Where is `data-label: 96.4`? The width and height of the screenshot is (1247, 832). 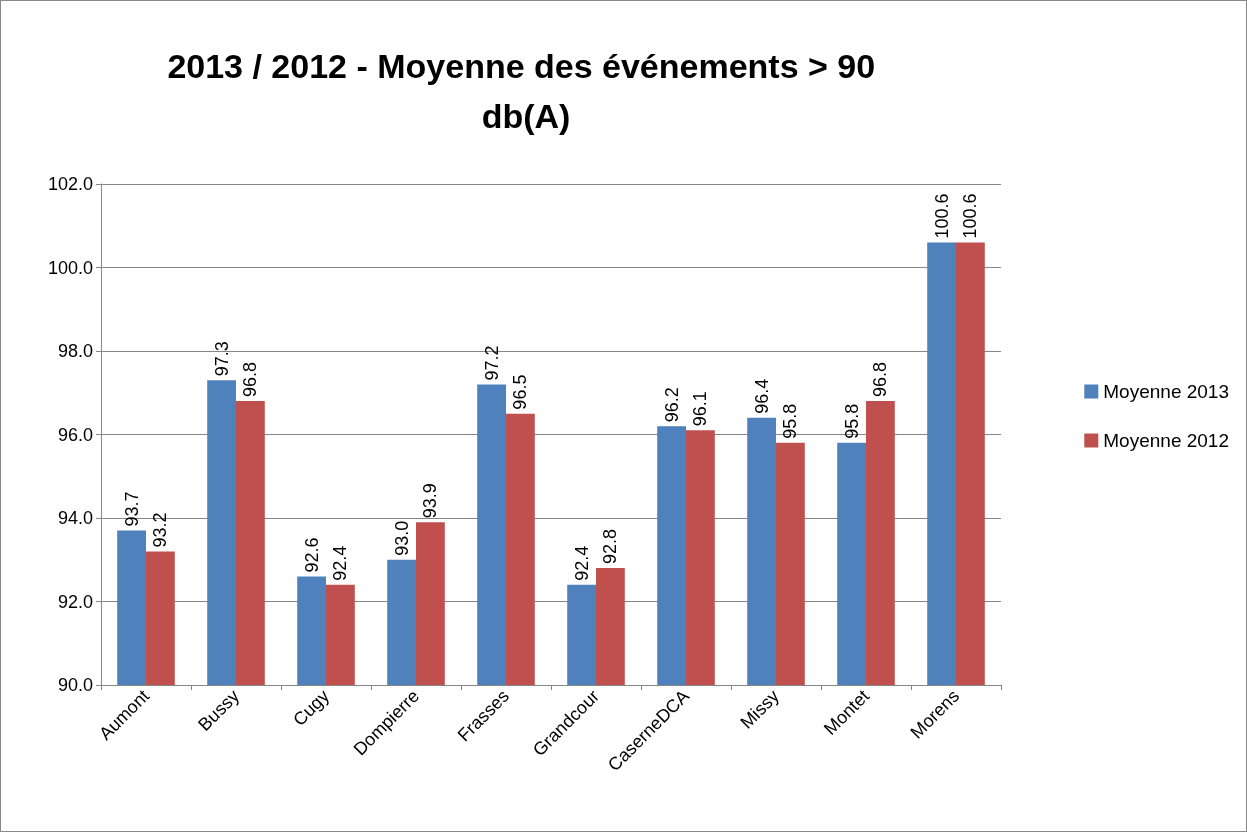
data-label: 96.4 is located at coordinates (761, 396).